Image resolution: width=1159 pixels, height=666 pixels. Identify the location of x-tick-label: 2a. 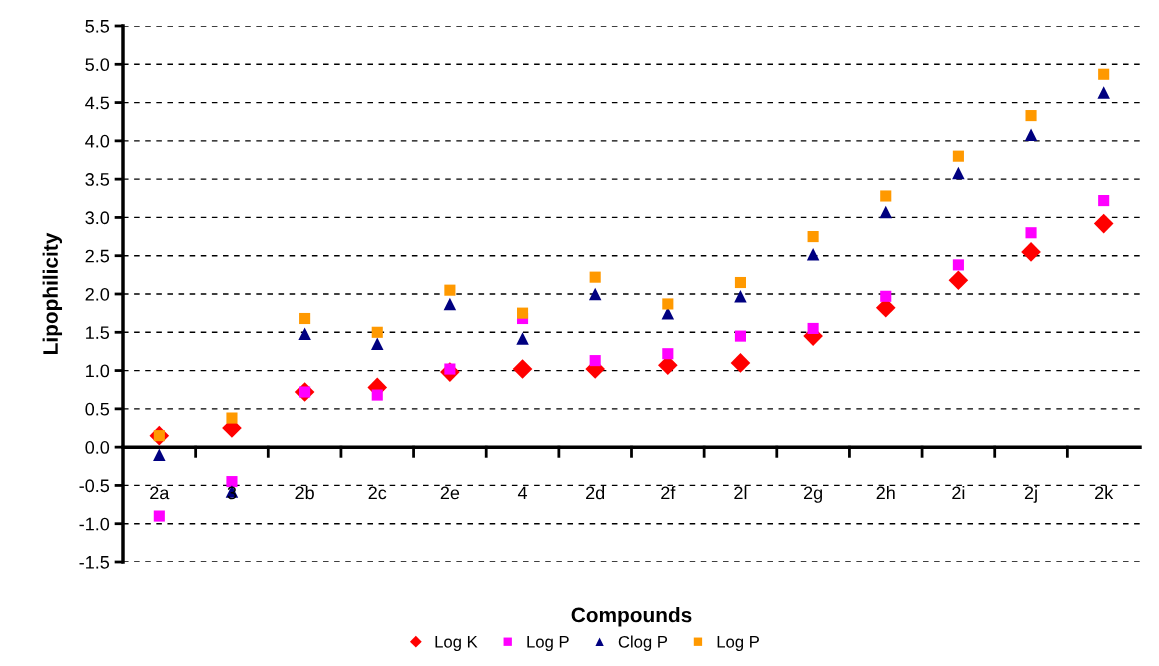
(160, 493).